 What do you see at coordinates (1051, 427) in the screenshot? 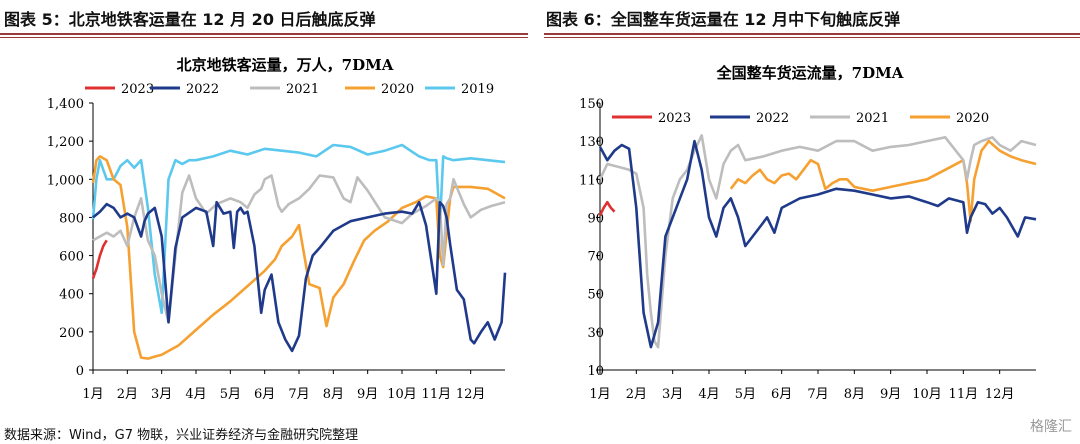
I see `watermark-logo: 格隆汇` at bounding box center [1051, 427].